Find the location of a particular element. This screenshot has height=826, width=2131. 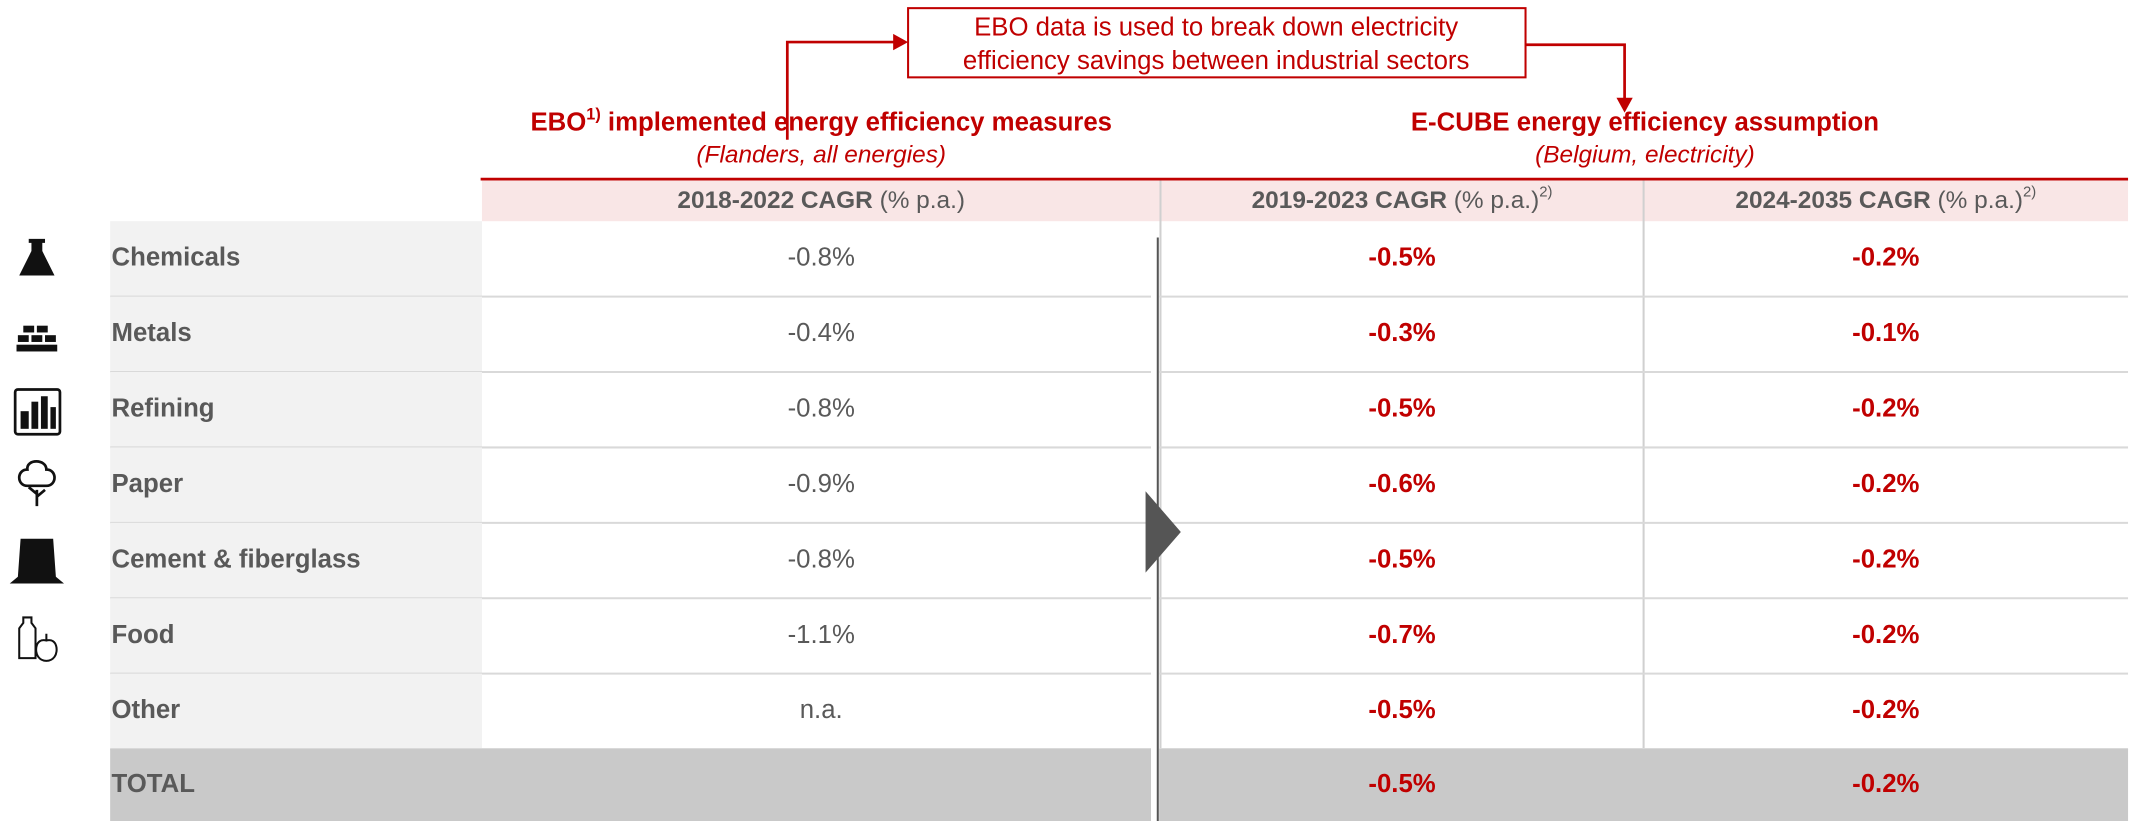

header-bold: 2024-2035 CAGR is located at coordinates (1833, 201).